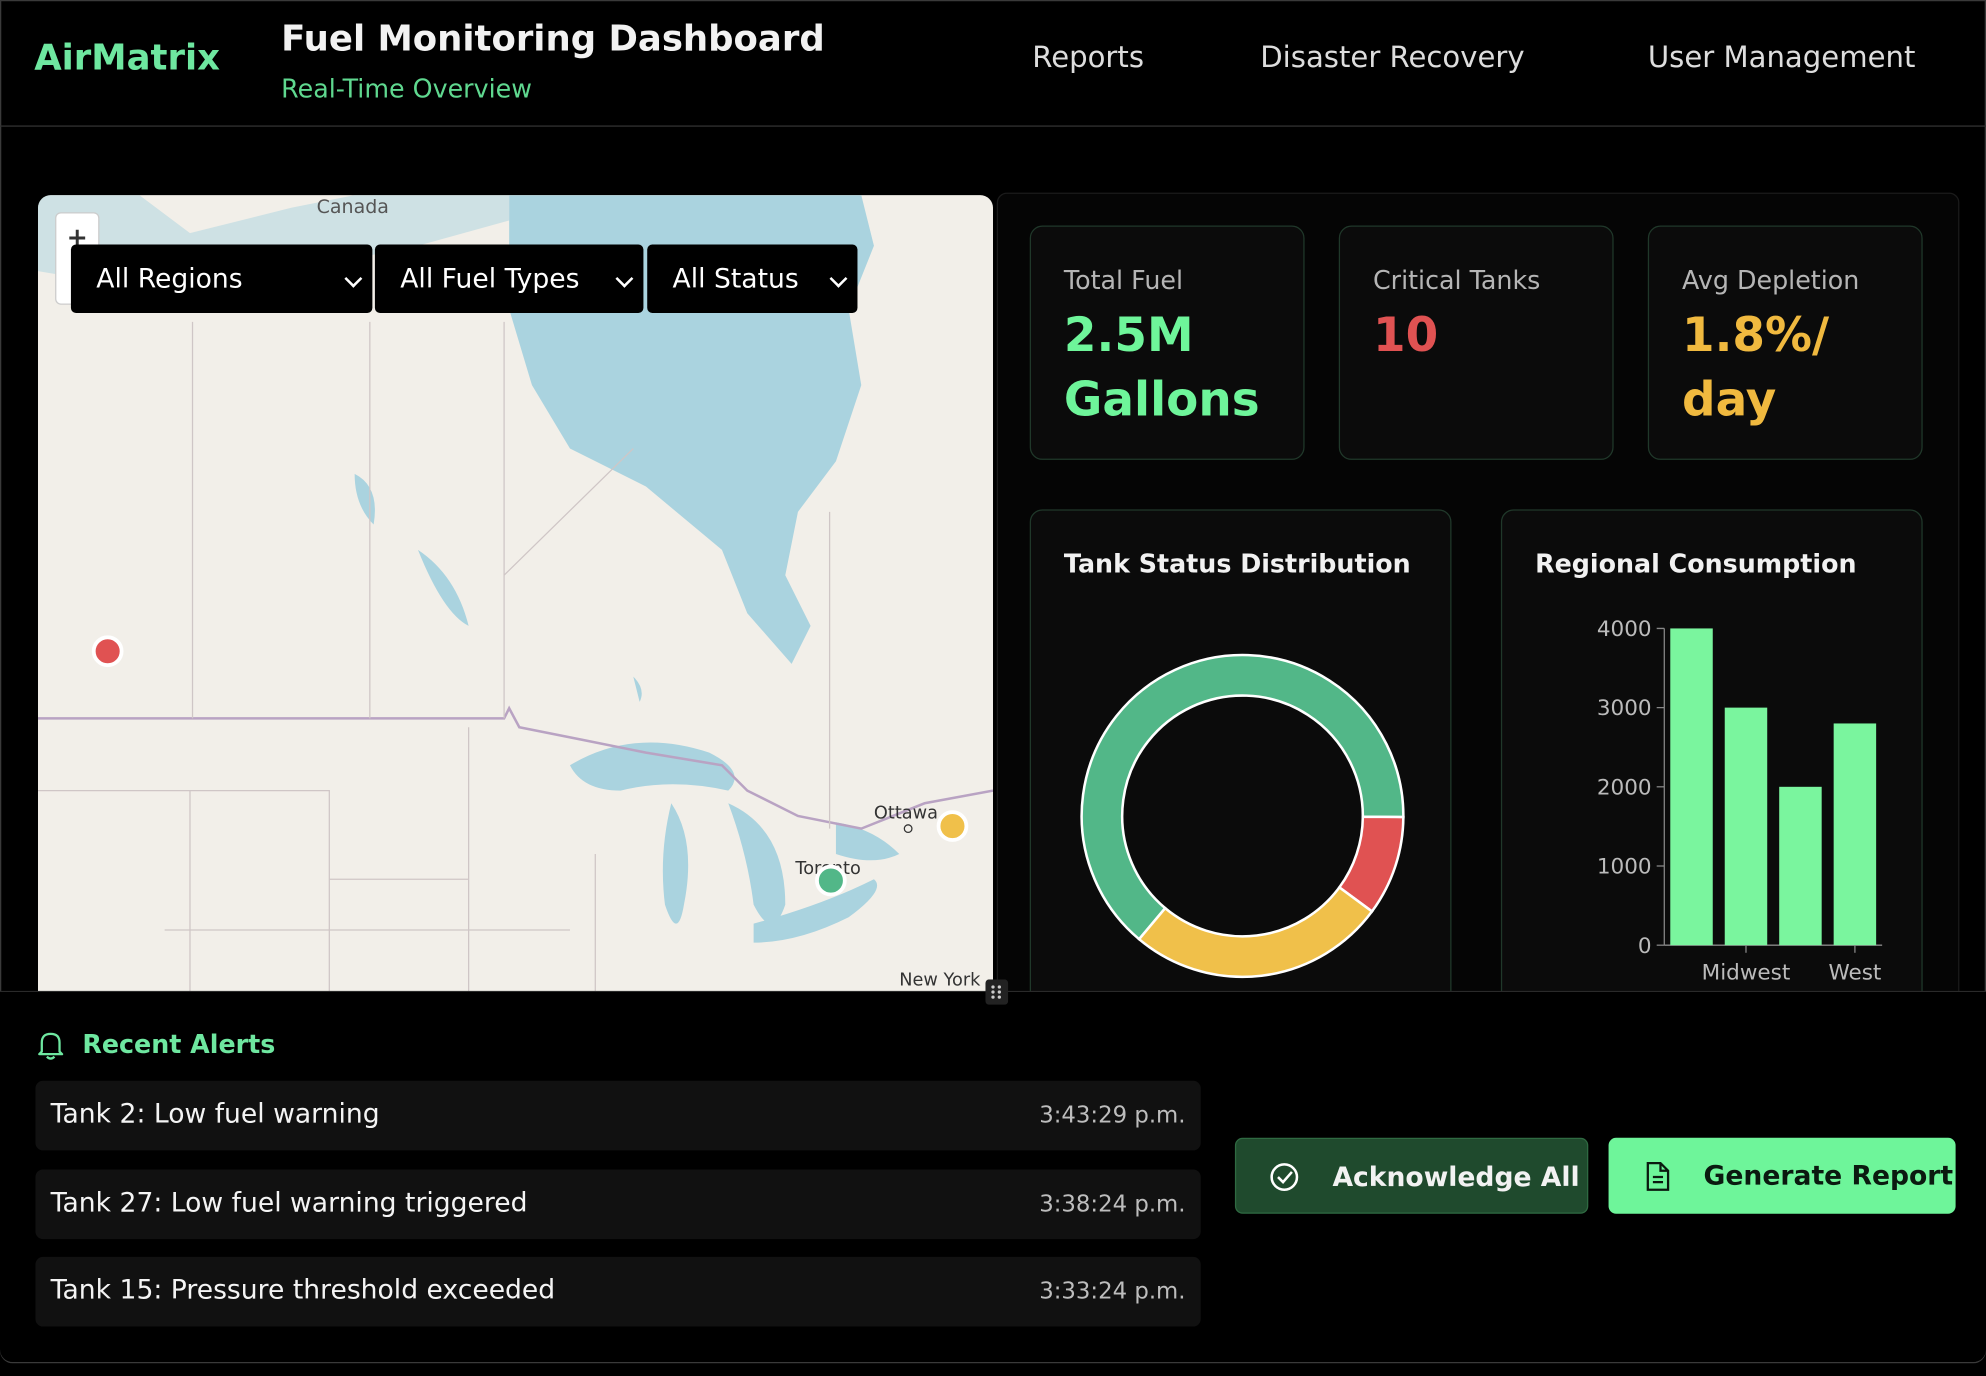  What do you see at coordinates (489, 279) in the screenshot?
I see `filter-label: All Fuel Types` at bounding box center [489, 279].